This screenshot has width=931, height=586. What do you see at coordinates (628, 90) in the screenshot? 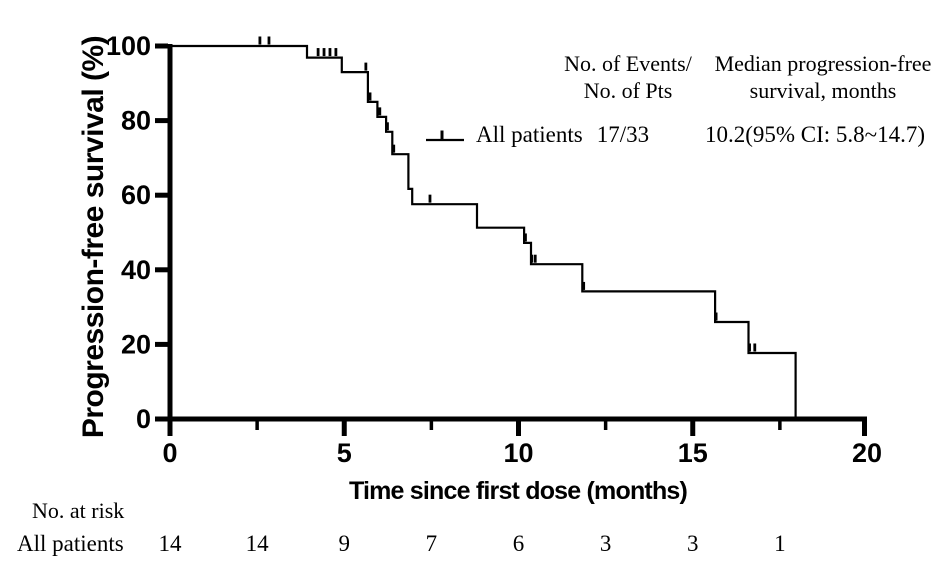
I see `events-column-header-line2: No. of Pts` at bounding box center [628, 90].